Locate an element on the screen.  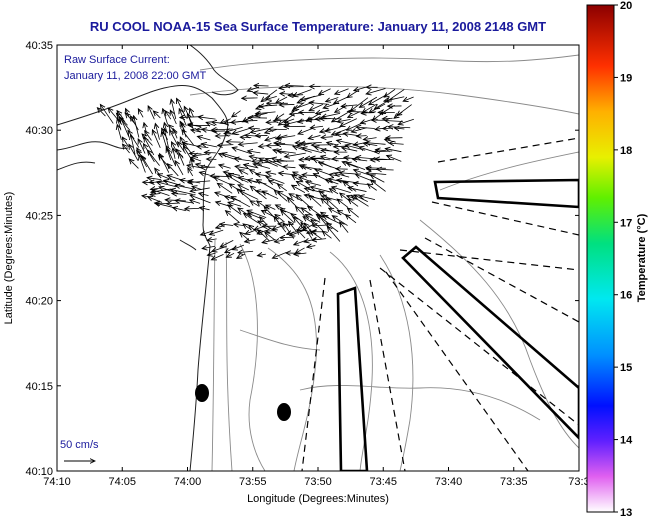
radial-line is located at coordinates (501, 280).